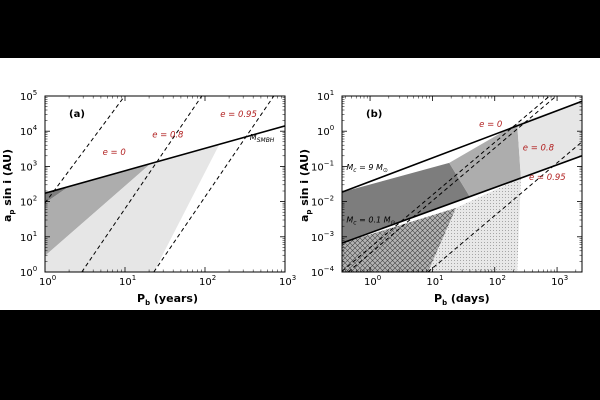 This screenshot has width=600, height=400. I want to click on panel-b-annotation-3-text: M, so click(349, 167).